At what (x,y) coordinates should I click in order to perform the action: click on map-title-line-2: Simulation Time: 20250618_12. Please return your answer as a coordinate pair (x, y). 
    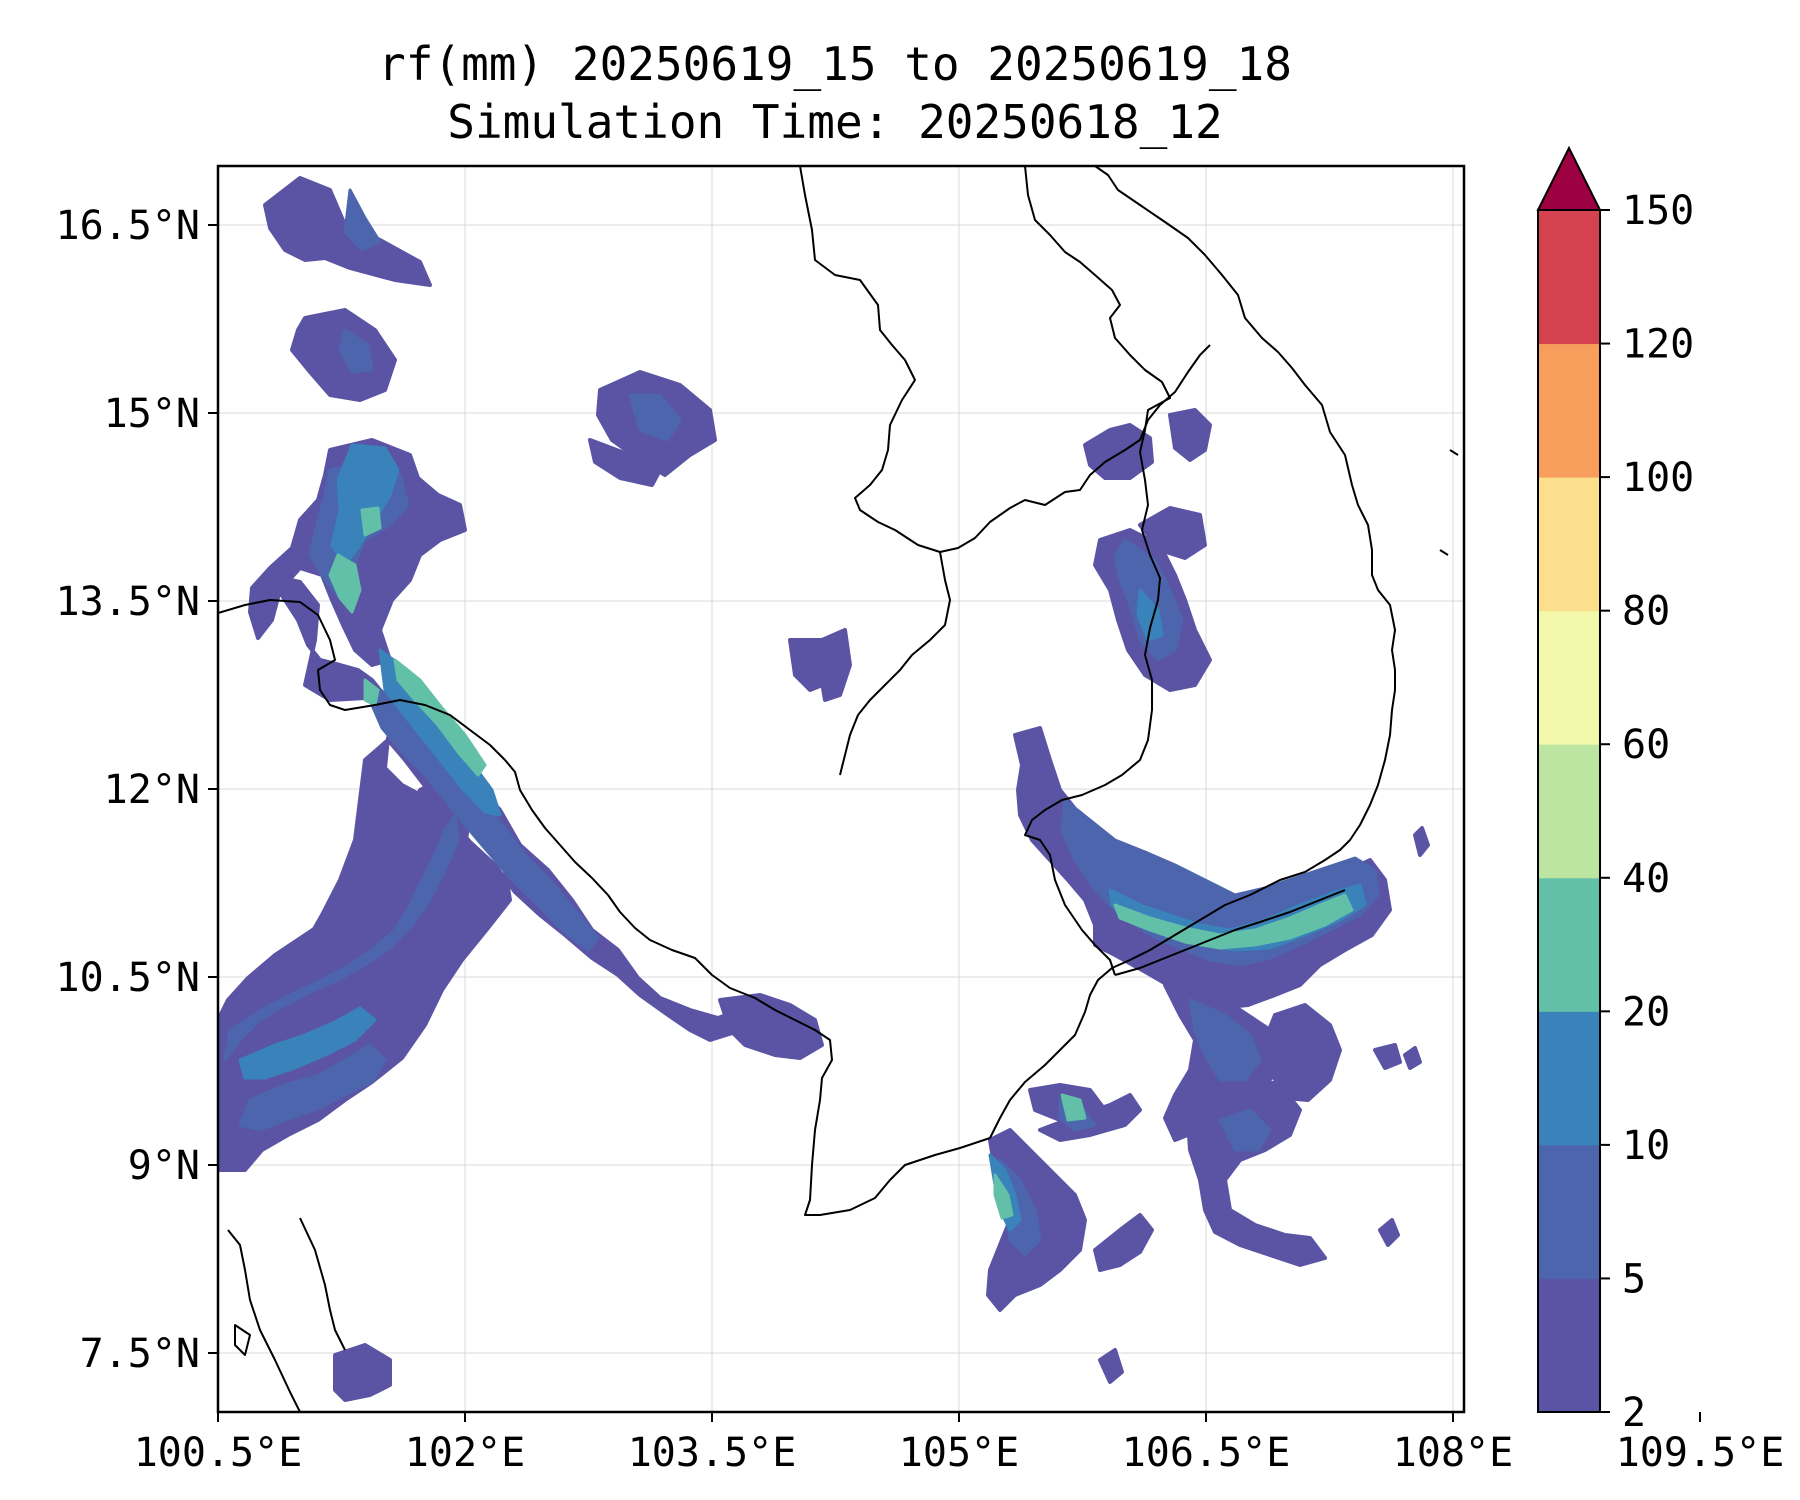
    Looking at the image, I should click on (835, 122).